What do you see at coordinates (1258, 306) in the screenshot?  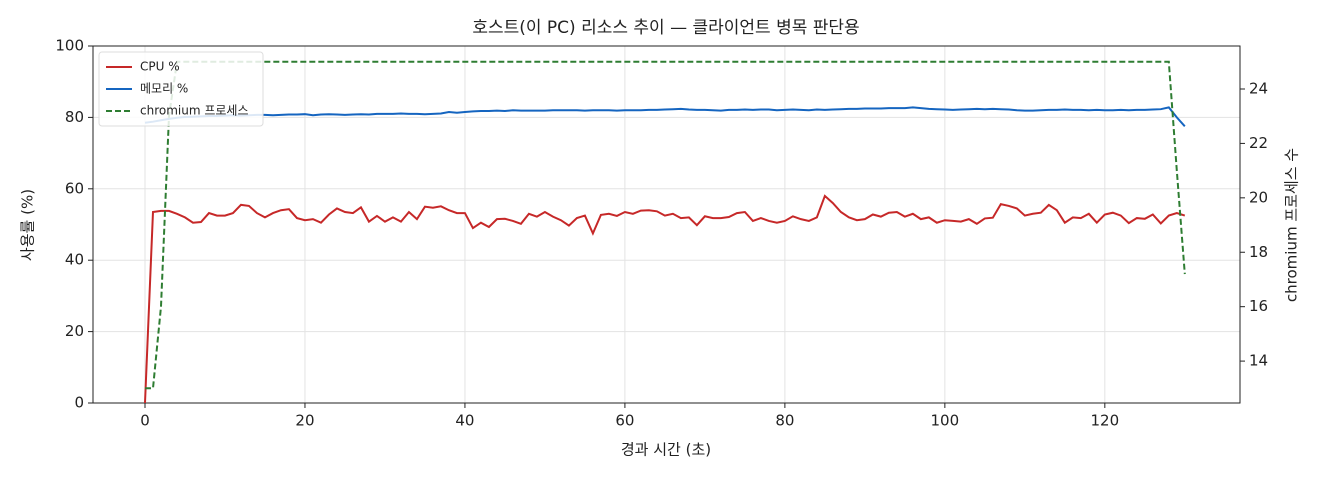 I see `y2-tick-label: 16` at bounding box center [1258, 306].